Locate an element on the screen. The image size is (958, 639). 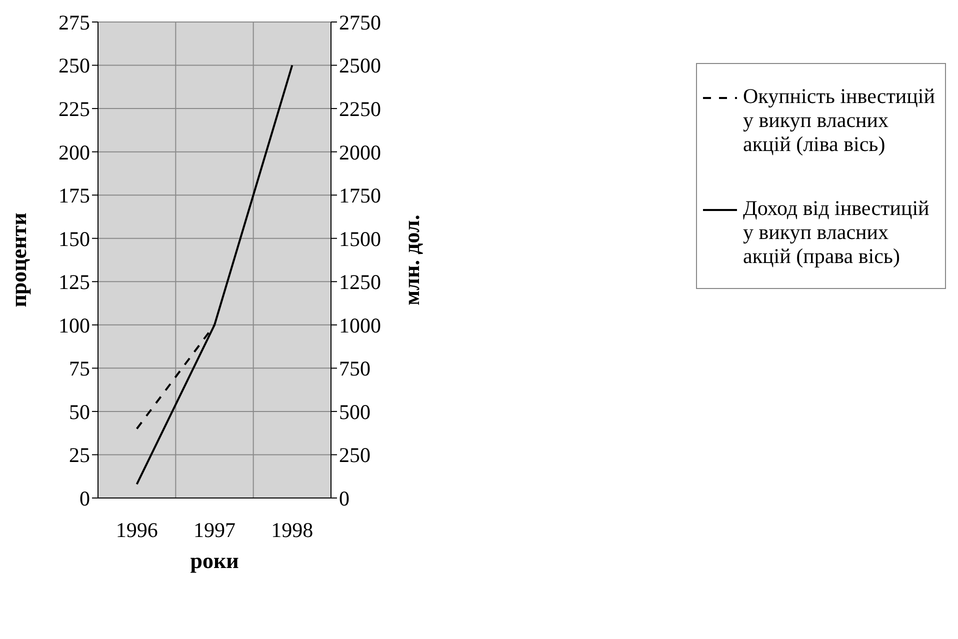
y2-tick-label: 2000 is located at coordinates (360, 152).